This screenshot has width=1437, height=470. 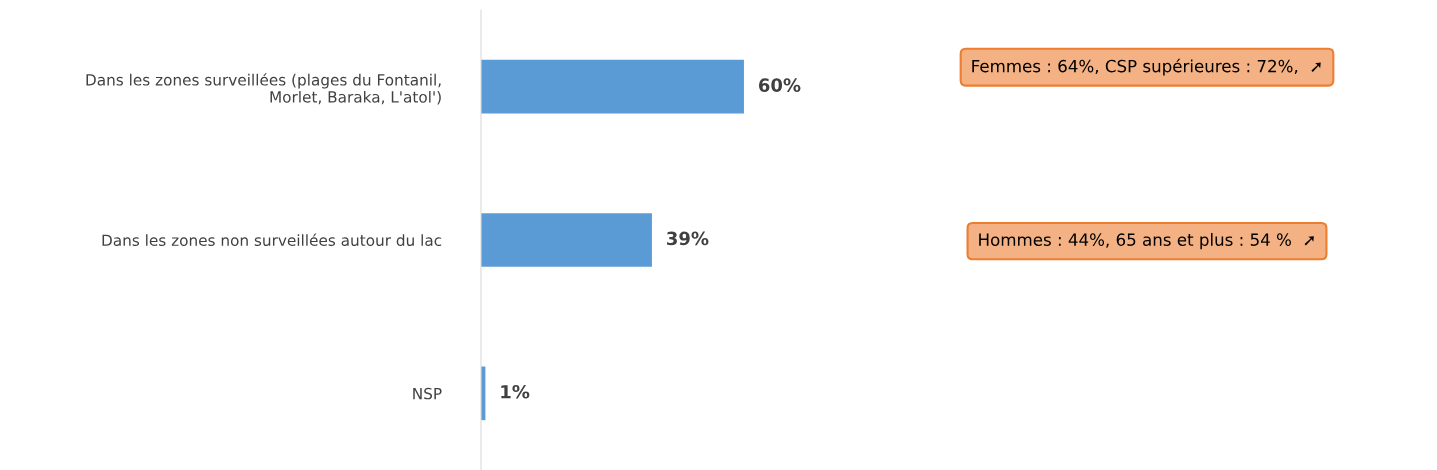 What do you see at coordinates (688, 238) in the screenshot?
I see `data-label: 39%` at bounding box center [688, 238].